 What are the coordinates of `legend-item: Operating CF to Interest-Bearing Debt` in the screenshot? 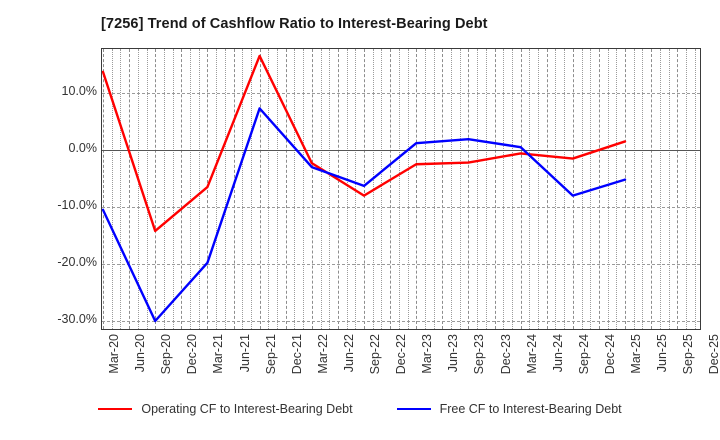 It's located at (225, 409).